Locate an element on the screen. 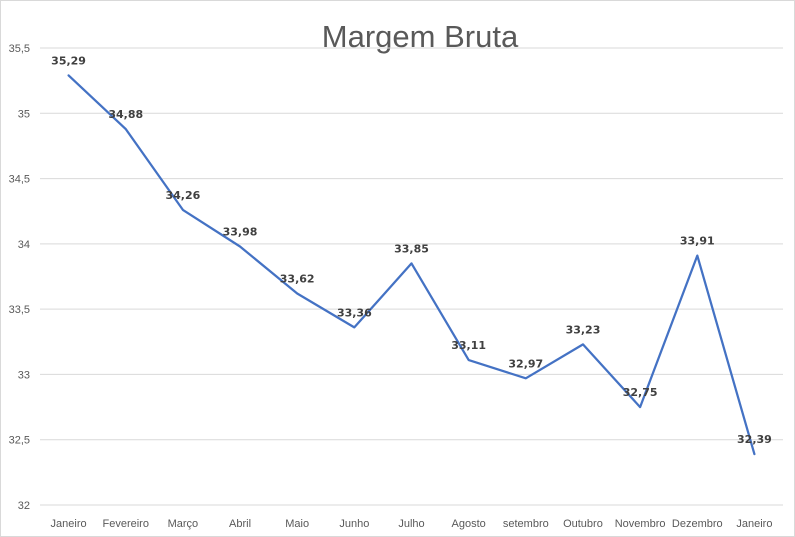  data-label: 33,62 is located at coordinates (297, 278).